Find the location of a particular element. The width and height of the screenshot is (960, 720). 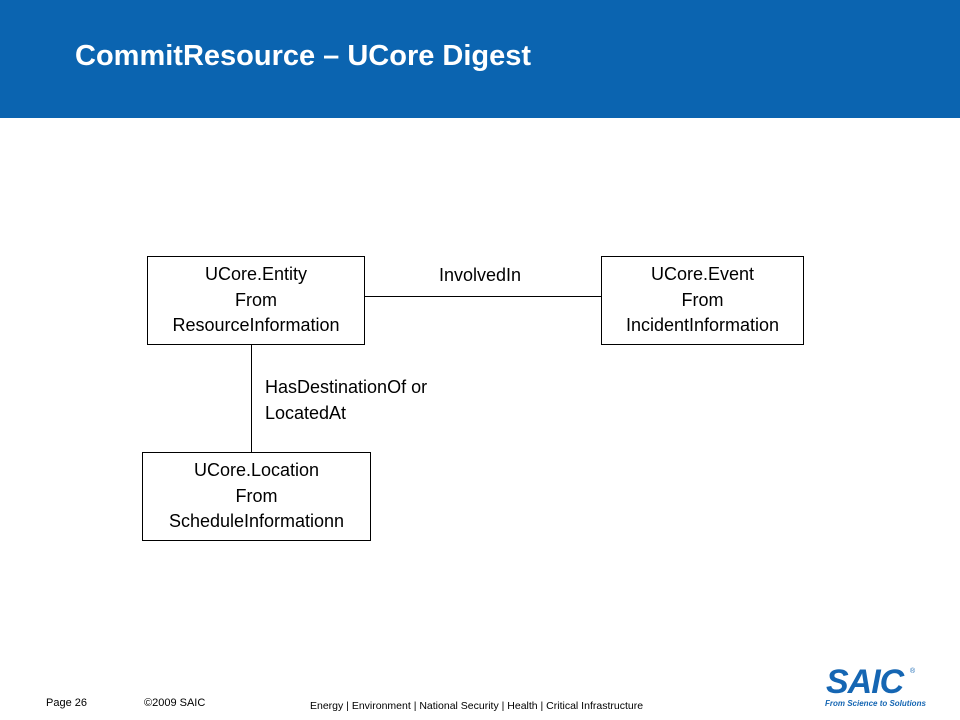

event-node-source: IncidentInformation is located at coordinates (702, 325).